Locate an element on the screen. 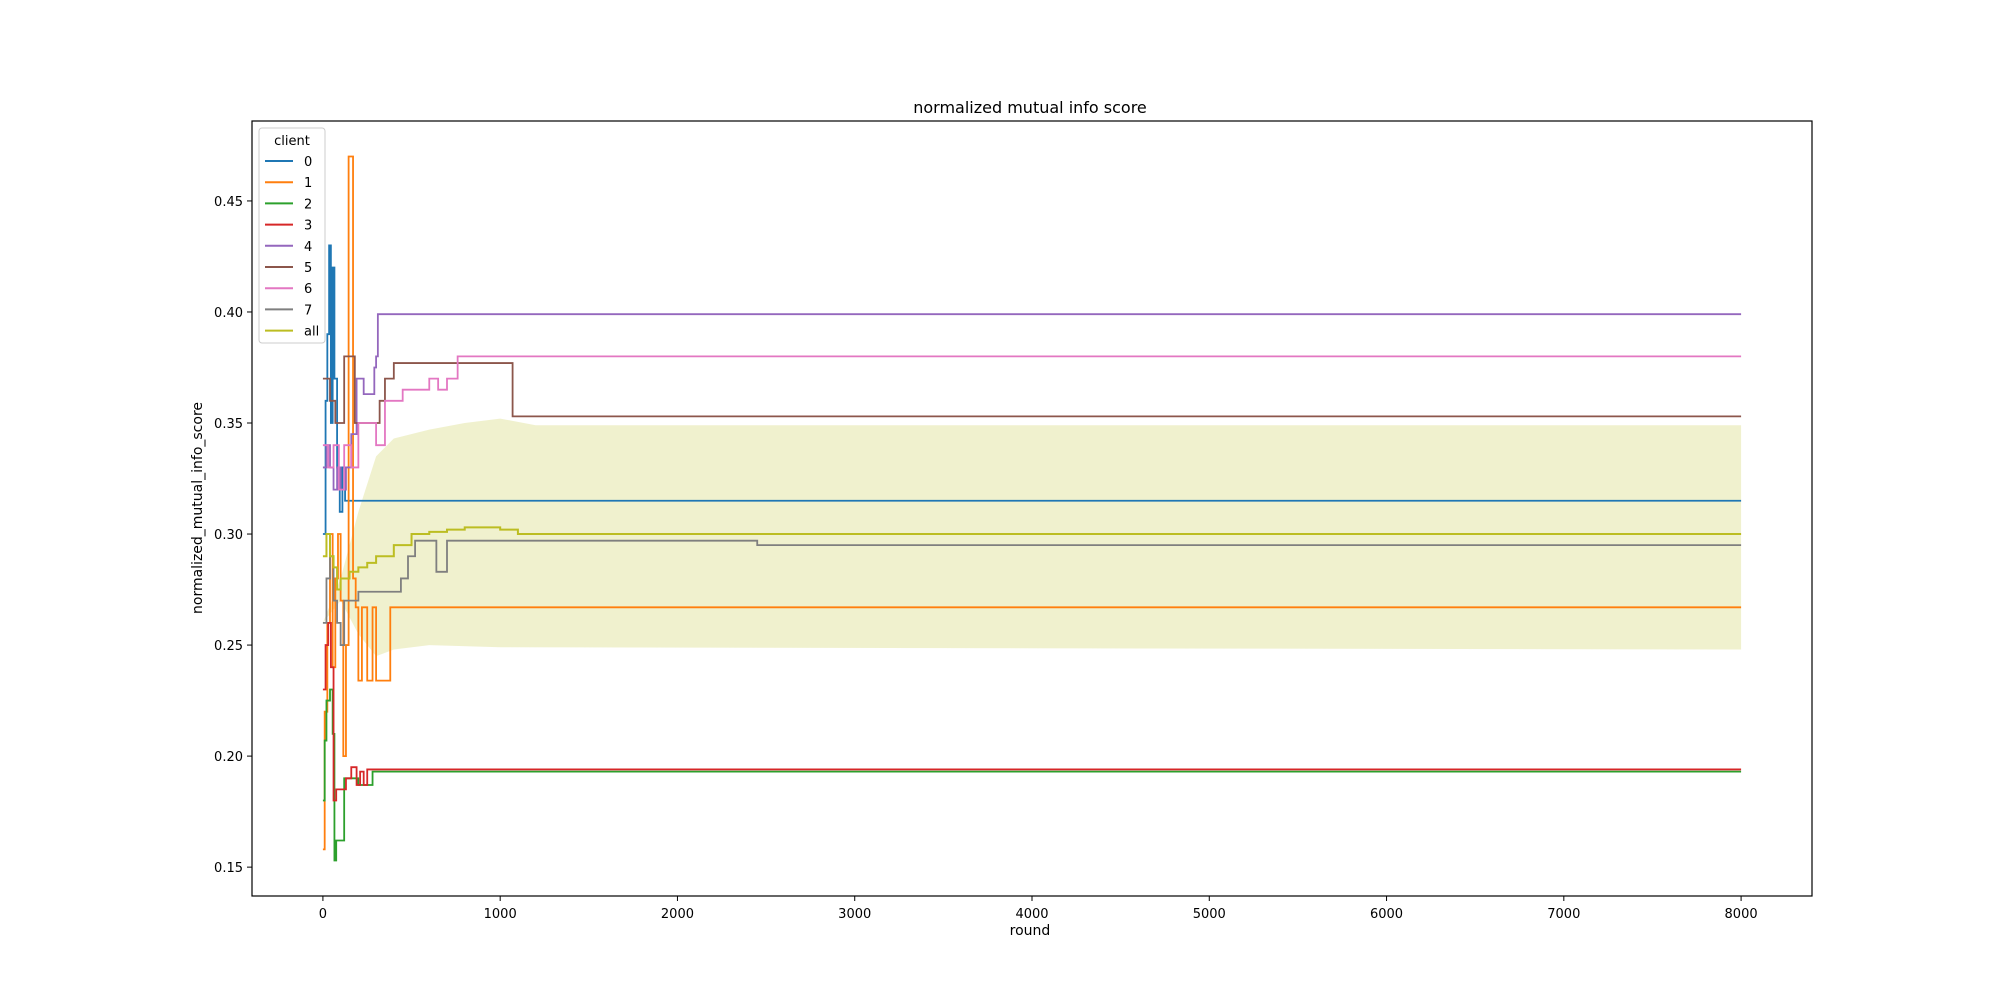 This screenshot has height=1000, width=2000. x-tick-label: 5000 is located at coordinates (1209, 914).